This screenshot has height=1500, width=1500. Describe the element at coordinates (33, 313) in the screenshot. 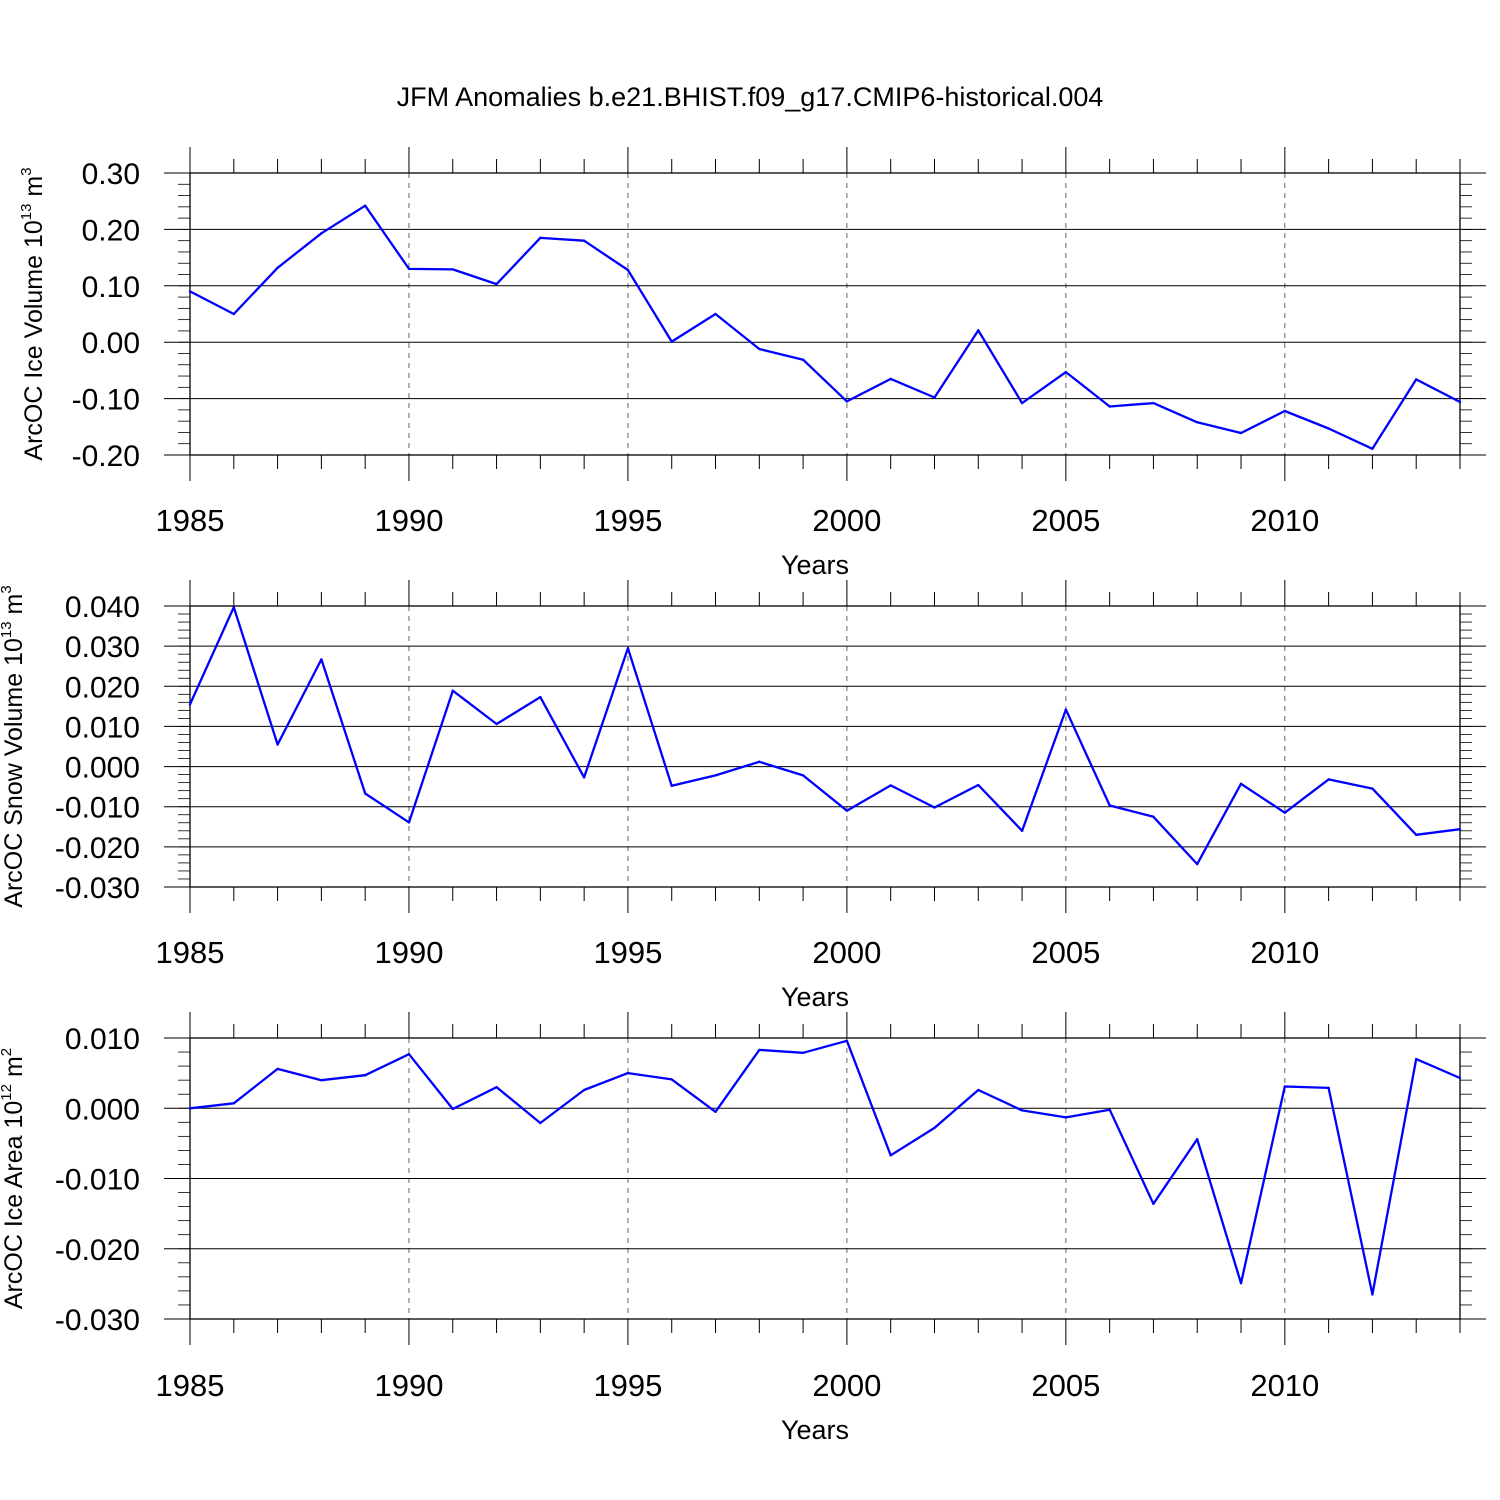

I see `y-axis-label: ArcOC Ice Volume 1013 m3` at that location.